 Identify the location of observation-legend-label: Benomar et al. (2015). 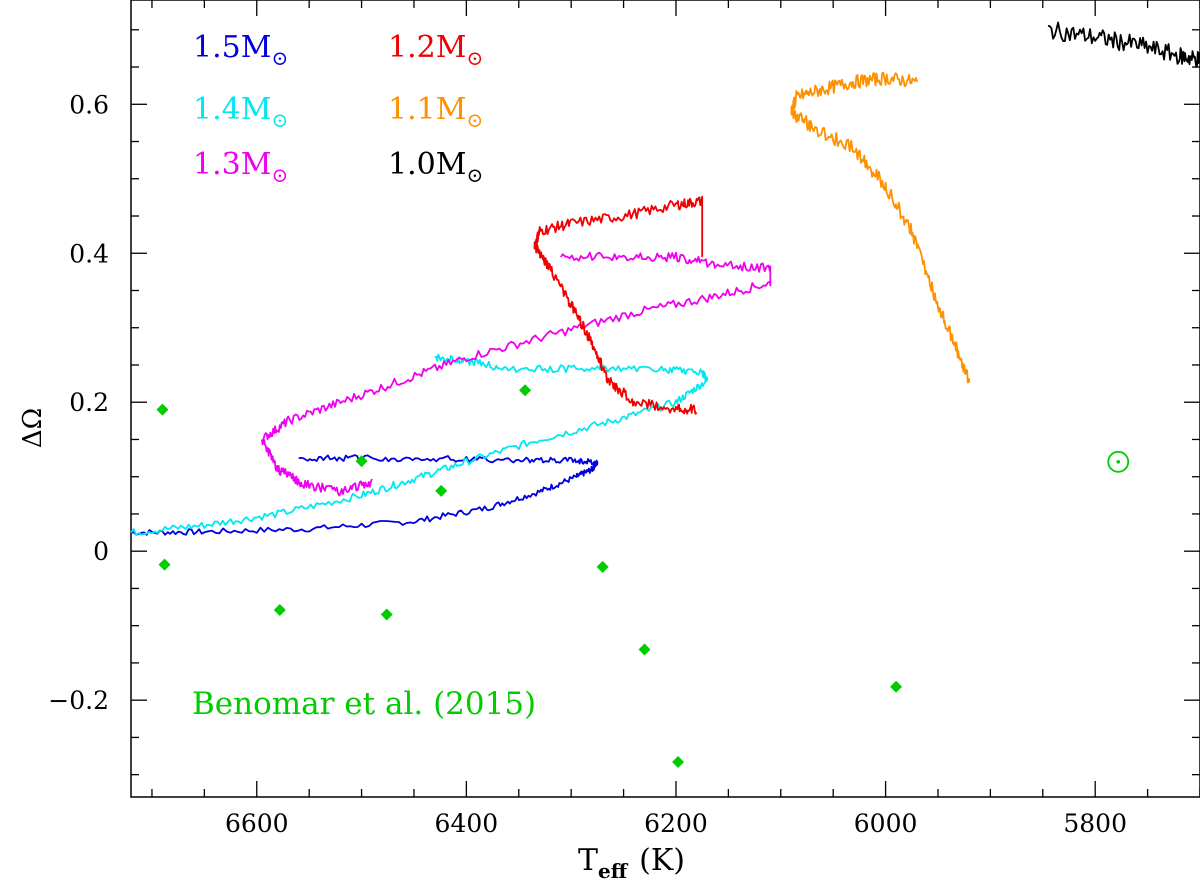
(364, 704).